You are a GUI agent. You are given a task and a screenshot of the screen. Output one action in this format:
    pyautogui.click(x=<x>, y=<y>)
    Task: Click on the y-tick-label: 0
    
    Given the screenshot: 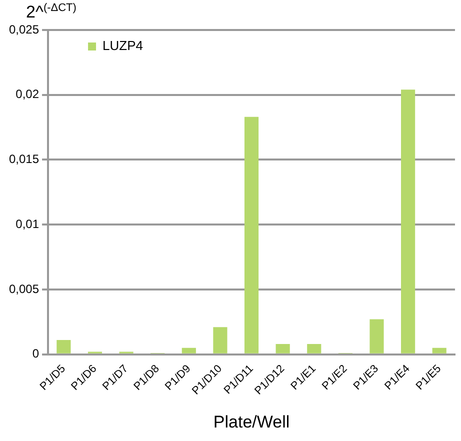 What is the action you would take?
    pyautogui.click(x=36, y=353)
    